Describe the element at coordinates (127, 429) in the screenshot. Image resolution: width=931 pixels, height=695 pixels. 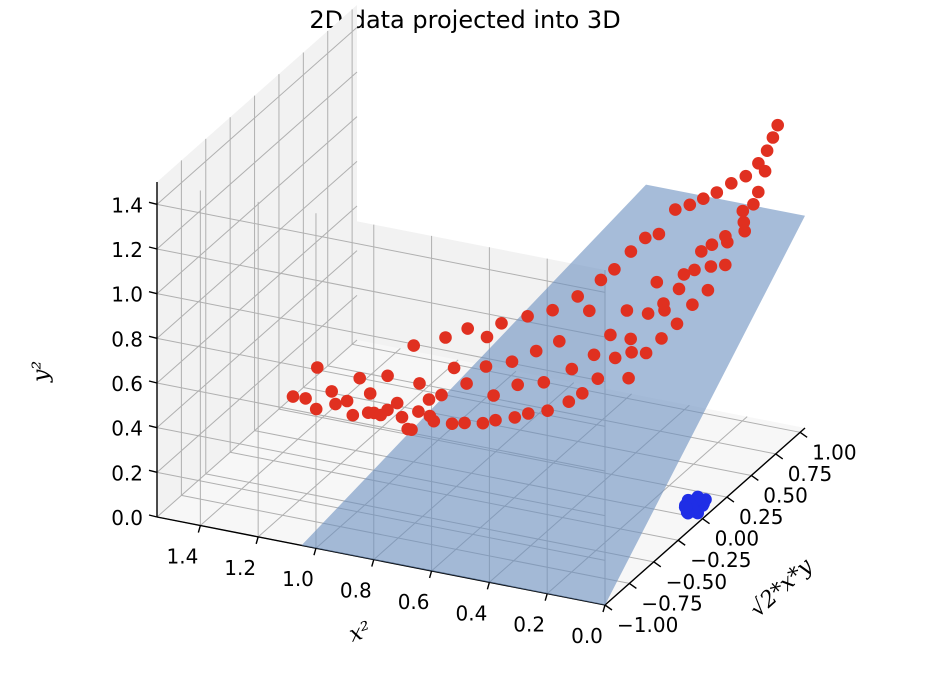
I see `z-tick-label: 0.4` at that location.